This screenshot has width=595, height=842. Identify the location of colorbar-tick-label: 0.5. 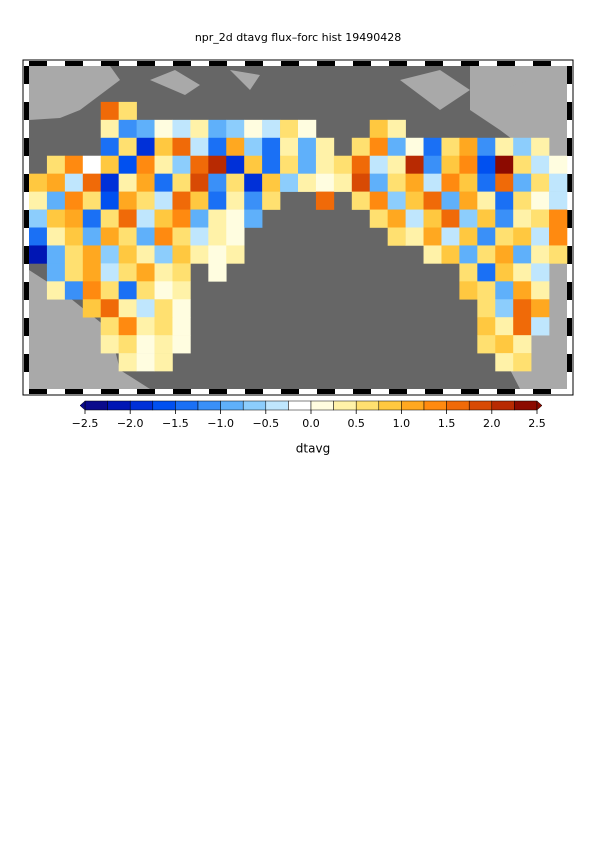
(356, 423).